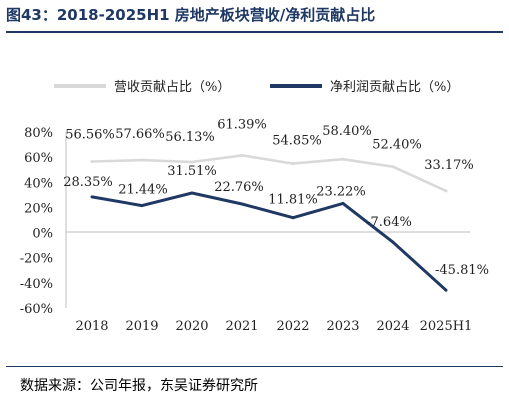 The image size is (509, 402). What do you see at coordinates (38, 133) in the screenshot?
I see `y-tick-label: 80%` at bounding box center [38, 133].